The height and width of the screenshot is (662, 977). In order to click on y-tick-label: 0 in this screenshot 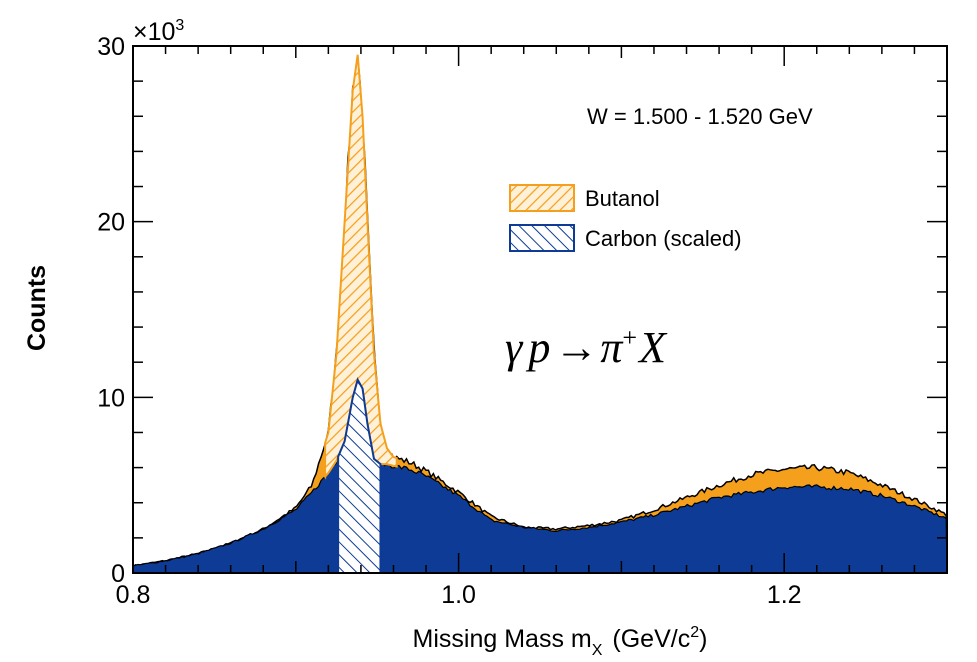, I will do `click(118, 574)`.